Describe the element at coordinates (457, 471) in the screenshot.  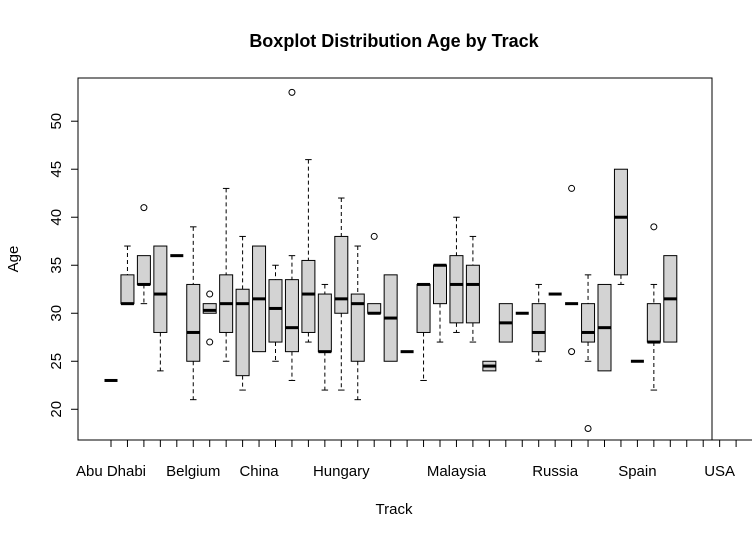
I see `x-tick-label: Malaysia` at that location.